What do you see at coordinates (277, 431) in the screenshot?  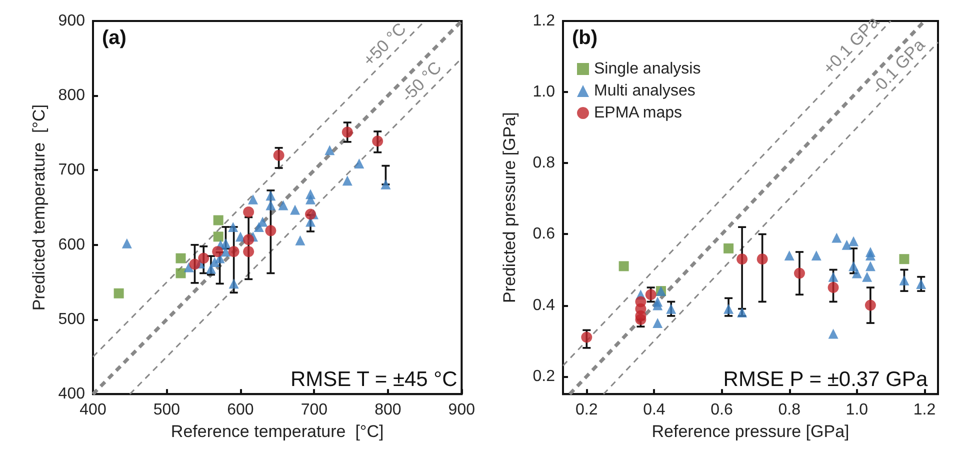 I see `x-axis-title: Reference temperature [°C]` at bounding box center [277, 431].